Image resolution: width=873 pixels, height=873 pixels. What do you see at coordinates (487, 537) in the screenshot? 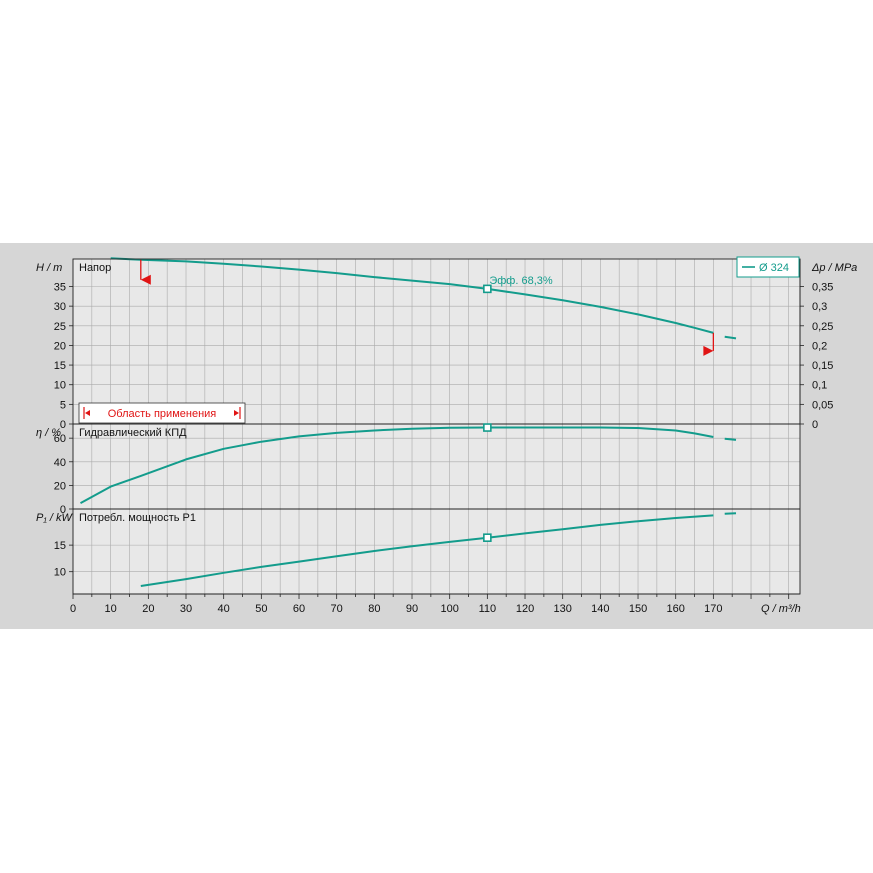
I see `duty-point-power` at bounding box center [487, 537].